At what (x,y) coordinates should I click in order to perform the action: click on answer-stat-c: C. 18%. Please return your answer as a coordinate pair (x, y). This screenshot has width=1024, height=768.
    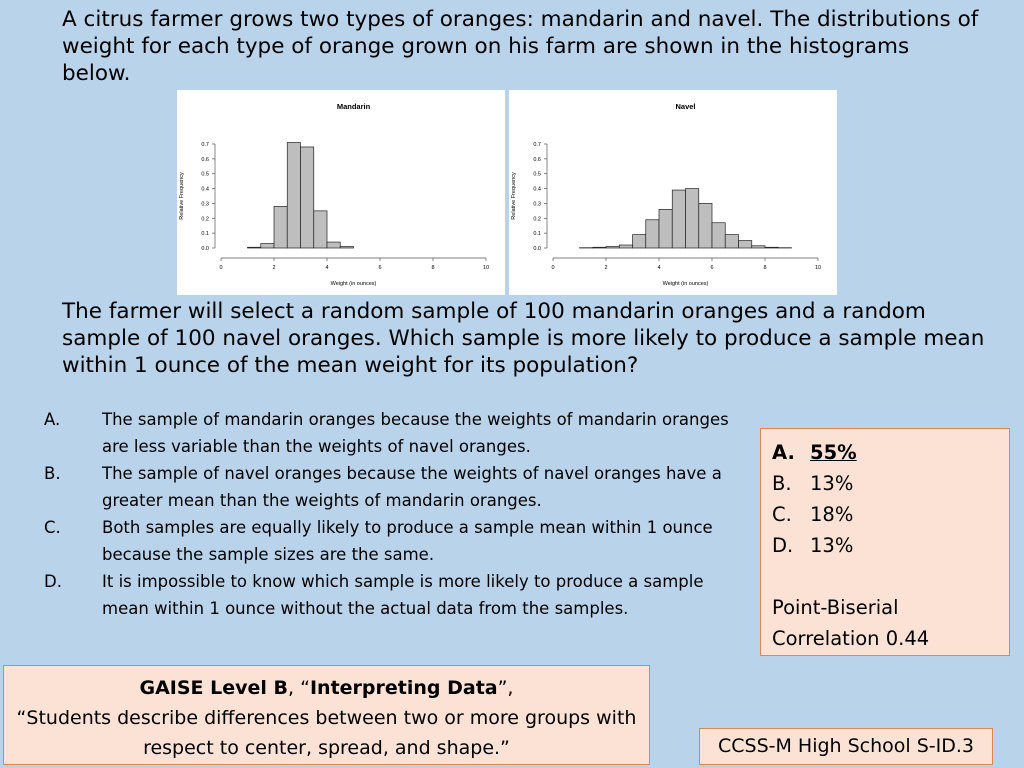
    Looking at the image, I should click on (885, 514).